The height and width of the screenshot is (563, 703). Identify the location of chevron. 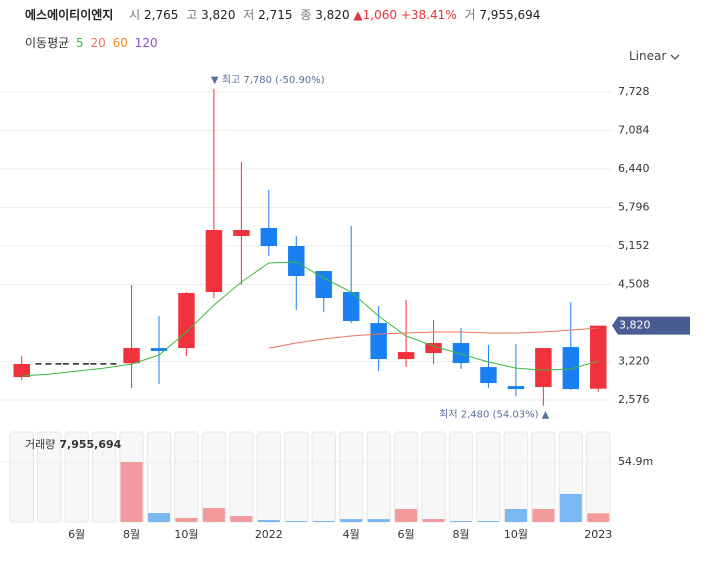
(675, 57).